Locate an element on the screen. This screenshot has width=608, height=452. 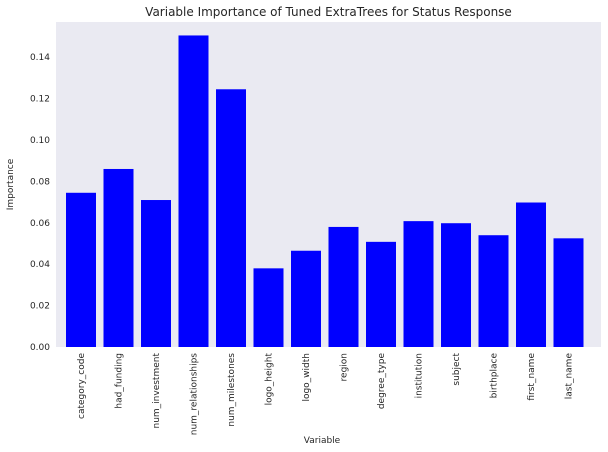
bar-institution is located at coordinates (418, 284).